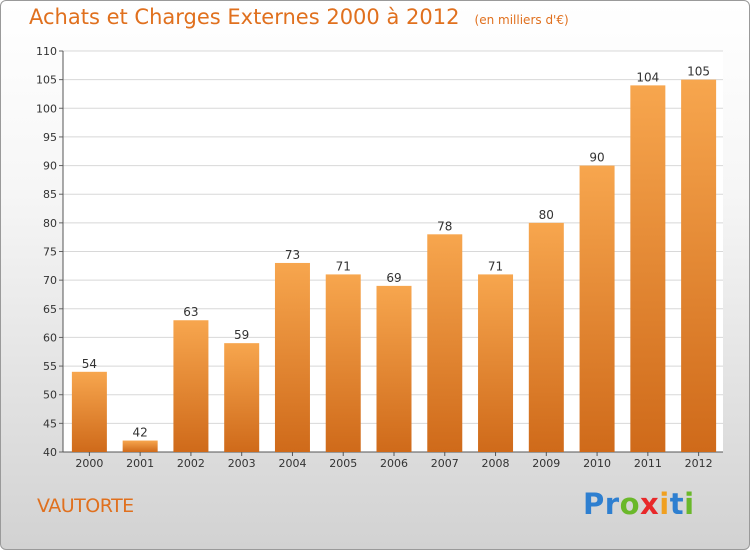 The image size is (750, 550). Describe the element at coordinates (89, 364) in the screenshot. I see `data-label: 54` at that location.